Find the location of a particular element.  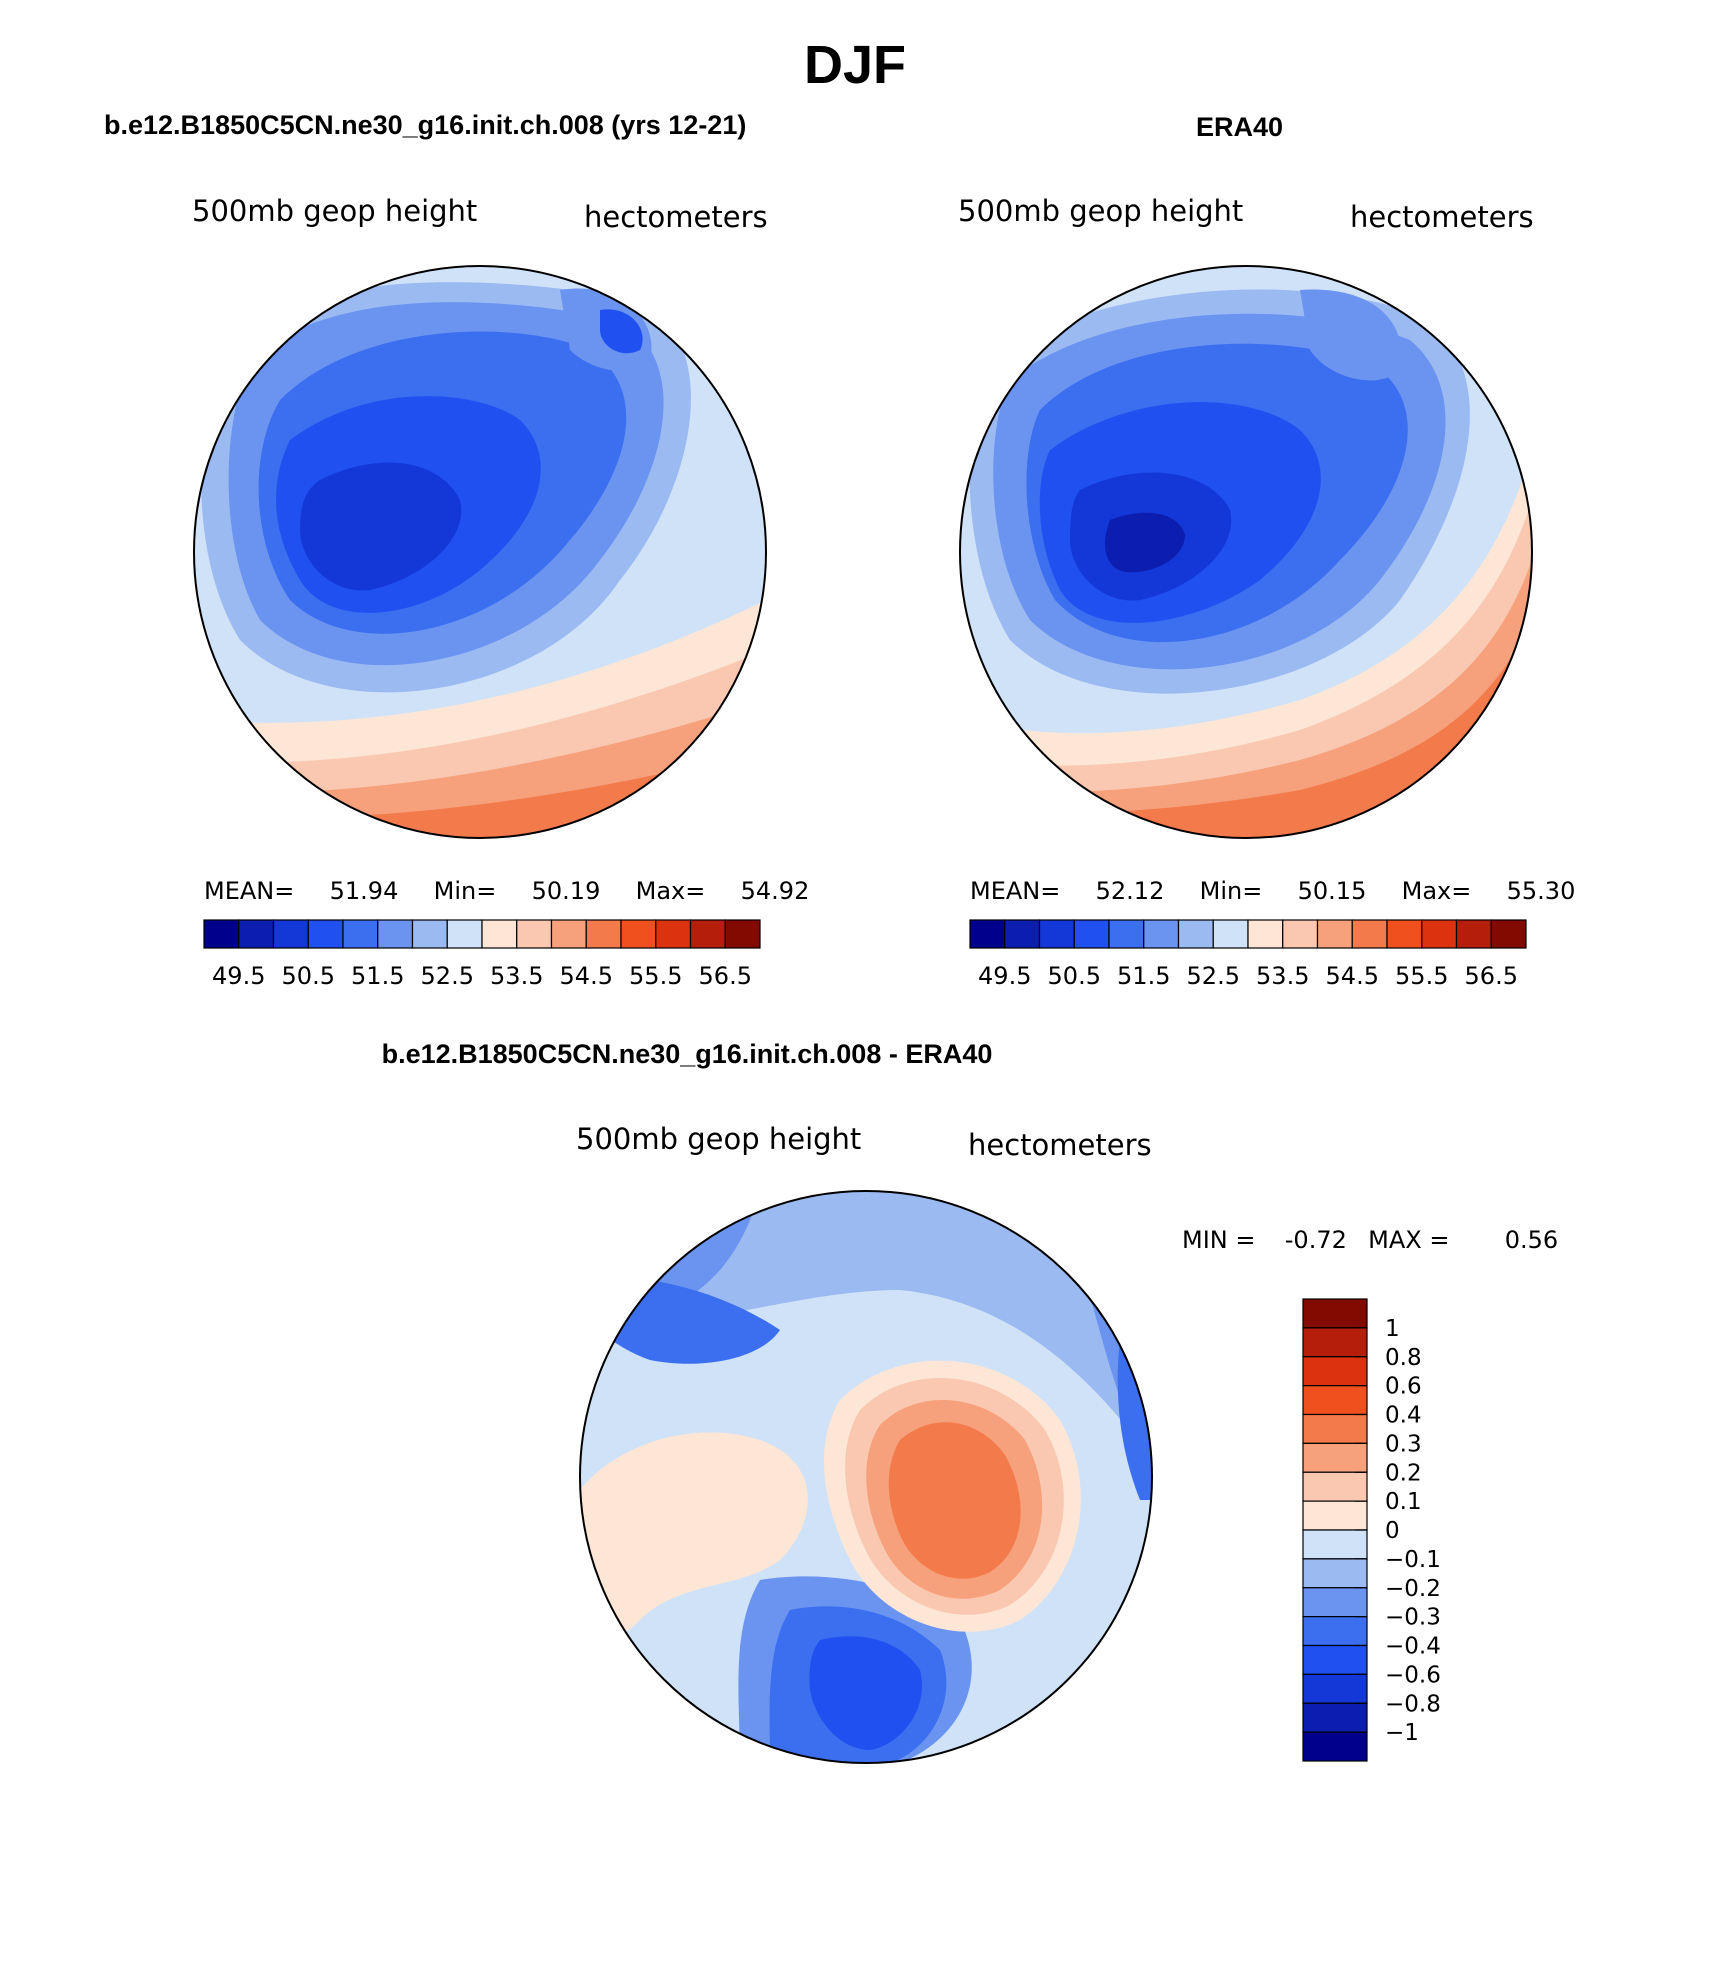

colorbar-tick-label: −1 is located at coordinates (1402, 1733).